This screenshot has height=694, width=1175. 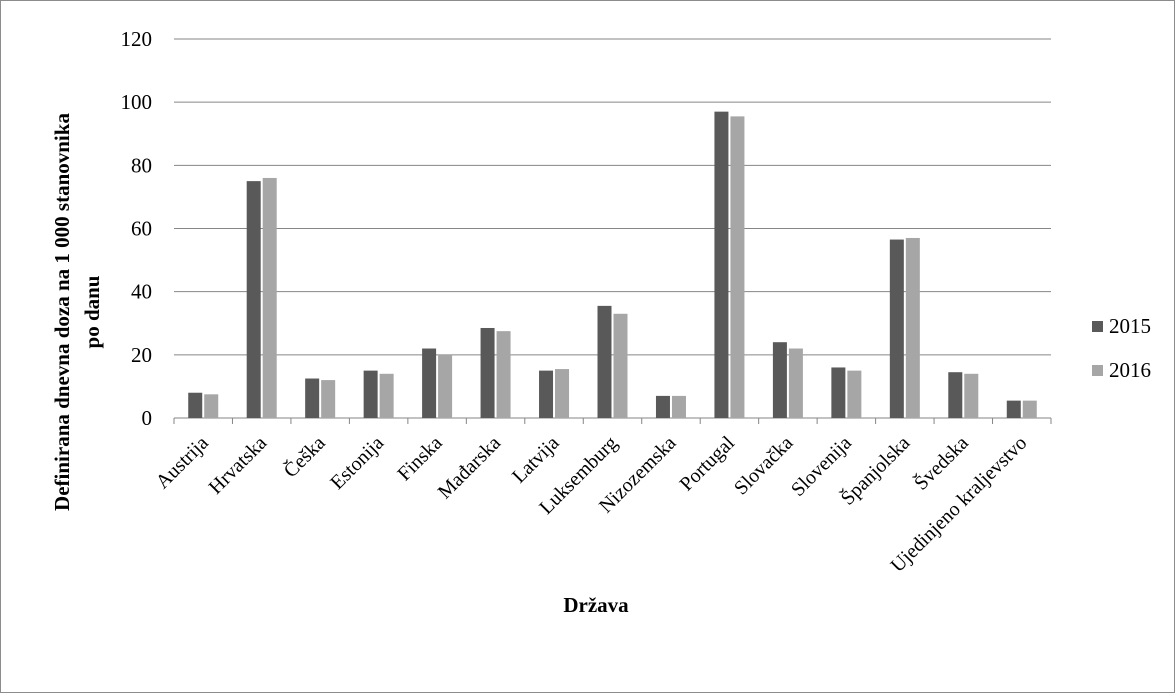 What do you see at coordinates (536, 460) in the screenshot?
I see `x-tick-label: Latvija` at bounding box center [536, 460].